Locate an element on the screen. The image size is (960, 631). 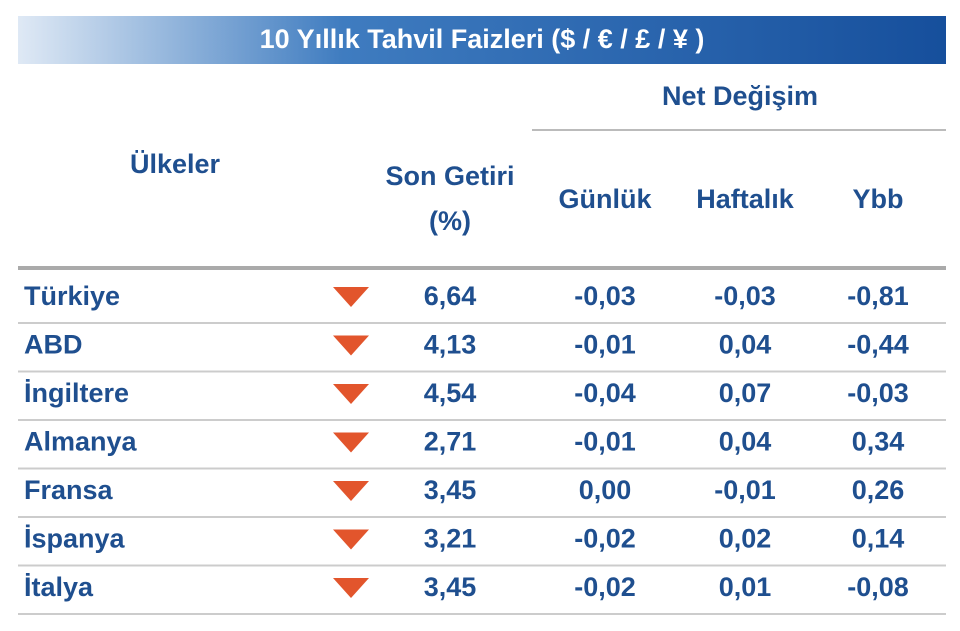
cell-value: 3,21 is located at coordinates (450, 539).